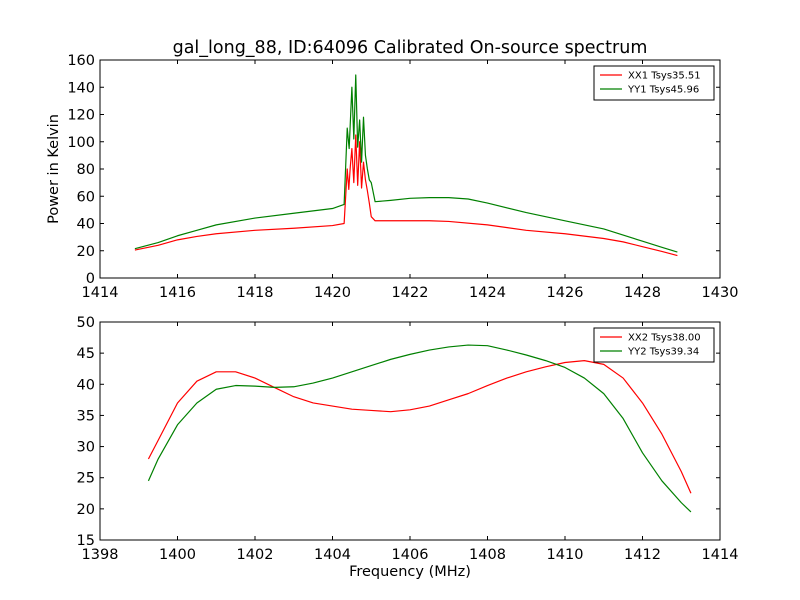 Image resolution: width=800 pixels, height=600 pixels. What do you see at coordinates (642, 555) in the screenshot?
I see `x-tick-label: 1412` at bounding box center [642, 555].